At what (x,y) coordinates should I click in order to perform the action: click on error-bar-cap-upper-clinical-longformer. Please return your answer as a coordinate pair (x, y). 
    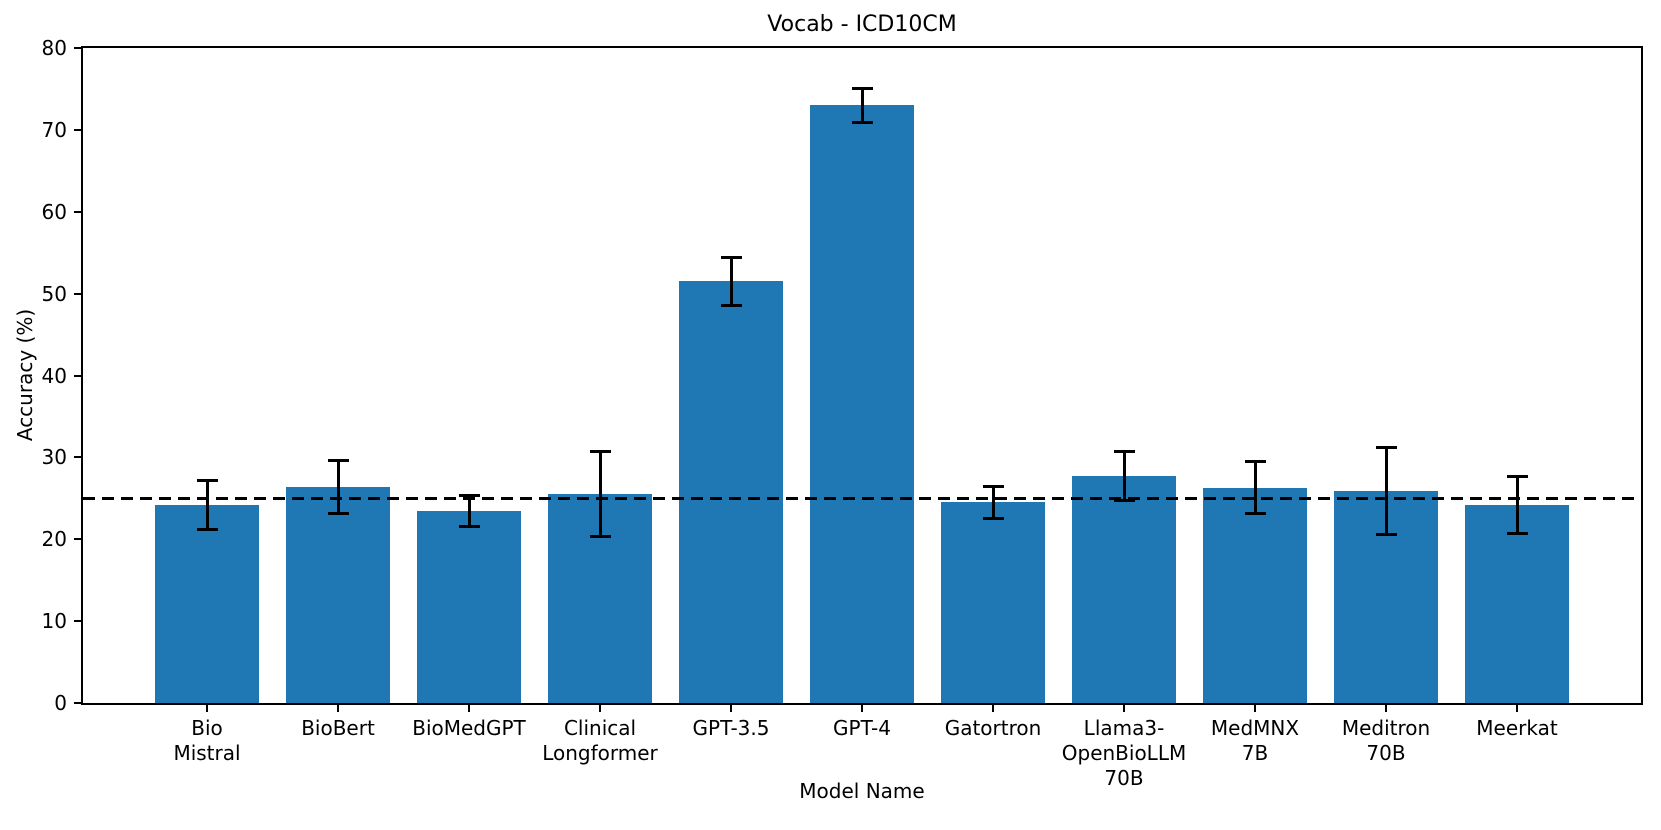
    Looking at the image, I should click on (600, 452).